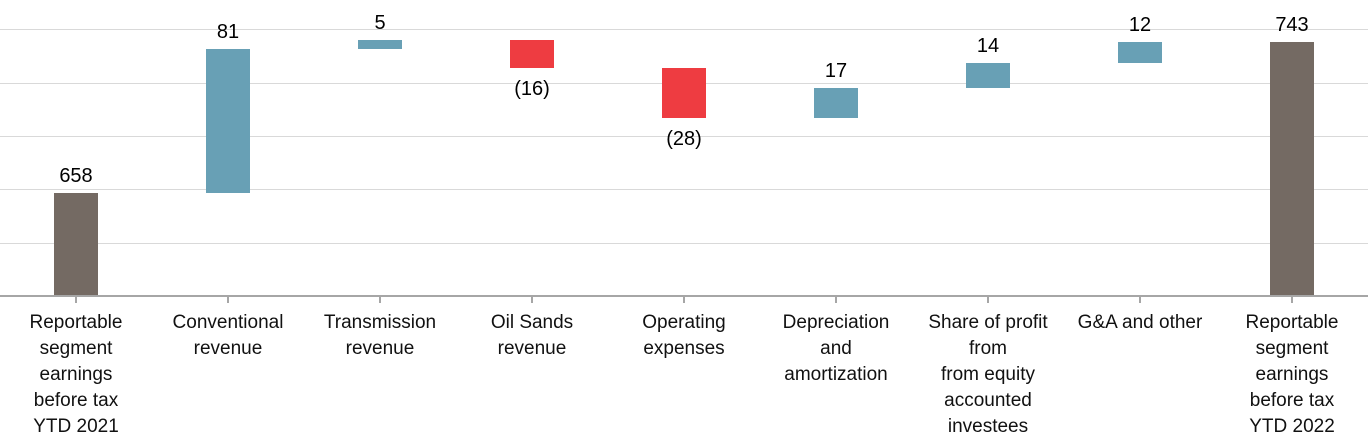 Image resolution: width=1368 pixels, height=440 pixels. What do you see at coordinates (1140, 24) in the screenshot?
I see `bar-value-label: 12` at bounding box center [1140, 24].